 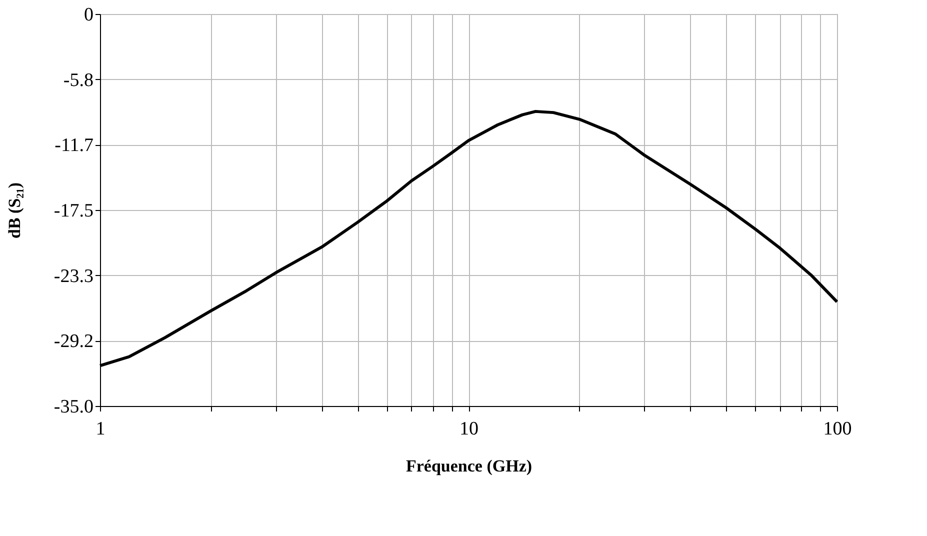 I want to click on x-tick-label: 1, so click(x=101, y=429).